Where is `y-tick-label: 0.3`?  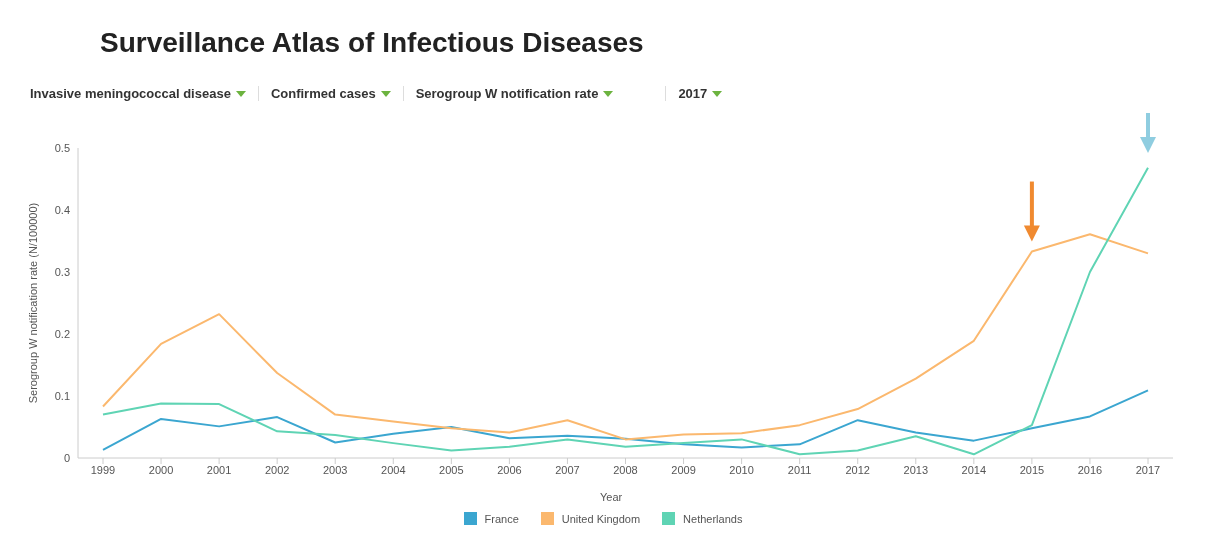
y-tick-label: 0.3 is located at coordinates (62, 271).